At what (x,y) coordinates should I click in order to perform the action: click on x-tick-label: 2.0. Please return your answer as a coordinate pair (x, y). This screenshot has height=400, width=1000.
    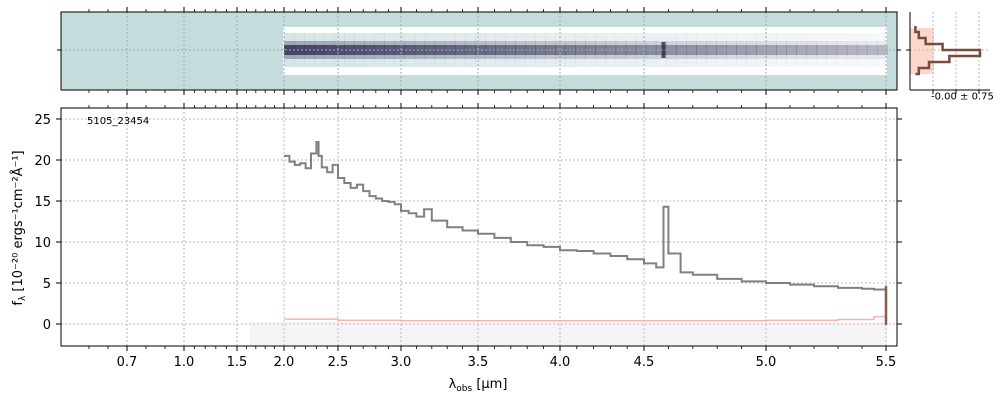
    Looking at the image, I should click on (284, 362).